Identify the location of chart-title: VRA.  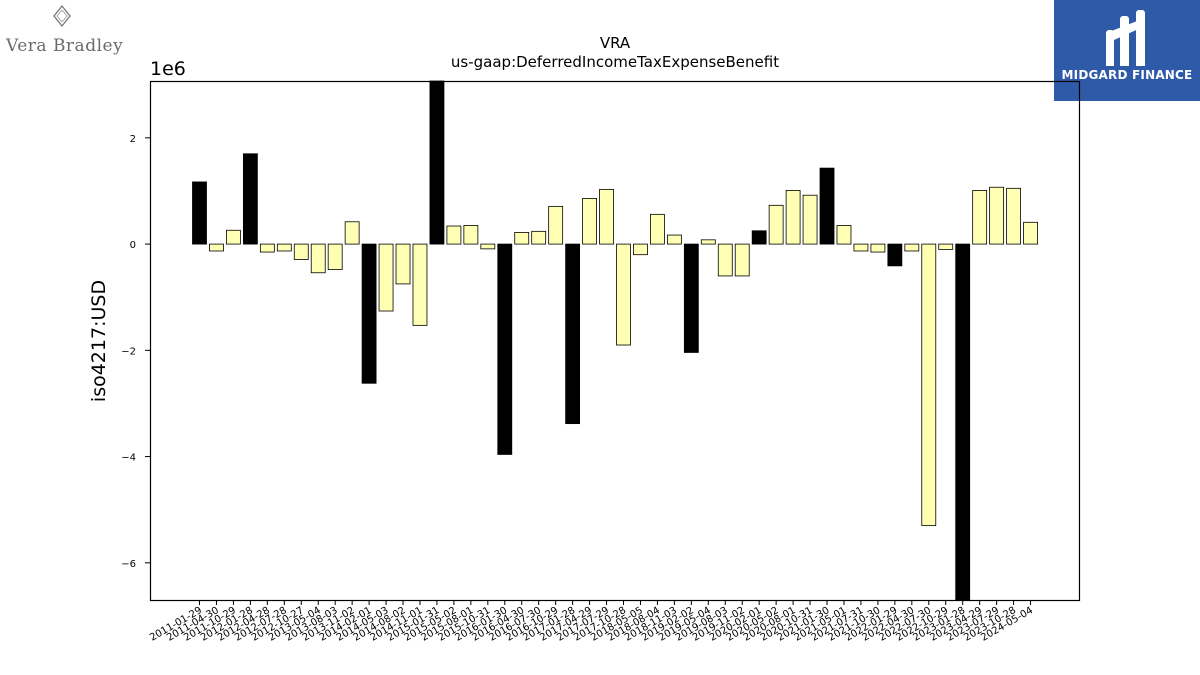
(615, 43).